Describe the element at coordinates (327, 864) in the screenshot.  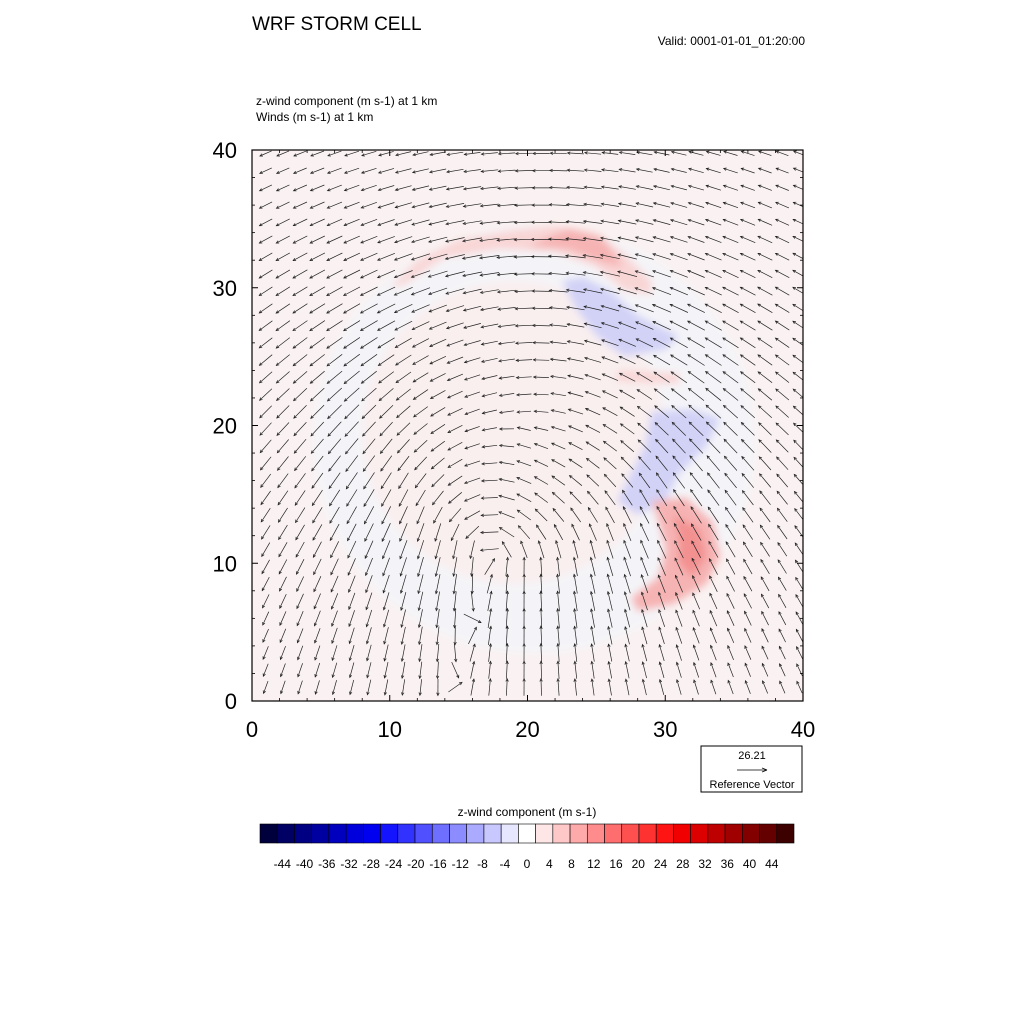
I see `colorbar-label: -36` at that location.